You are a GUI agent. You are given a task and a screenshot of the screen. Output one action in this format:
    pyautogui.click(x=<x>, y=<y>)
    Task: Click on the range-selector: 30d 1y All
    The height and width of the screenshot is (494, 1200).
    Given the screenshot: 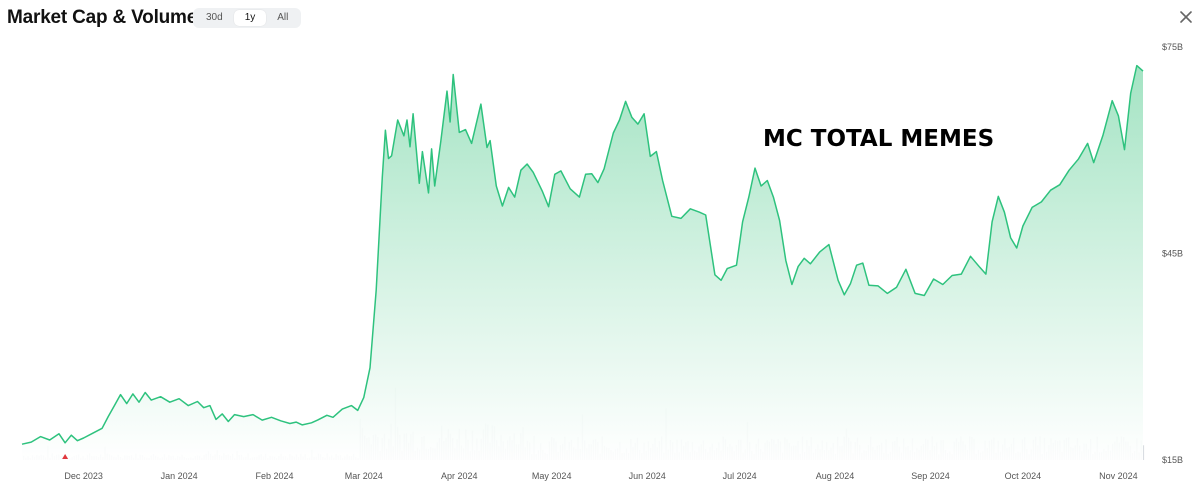 What is the action you would take?
    pyautogui.click(x=247, y=18)
    